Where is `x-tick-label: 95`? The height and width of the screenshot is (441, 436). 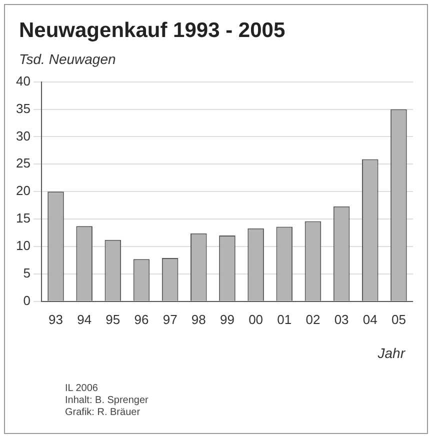
x-tick-label: 95 is located at coordinates (113, 319).